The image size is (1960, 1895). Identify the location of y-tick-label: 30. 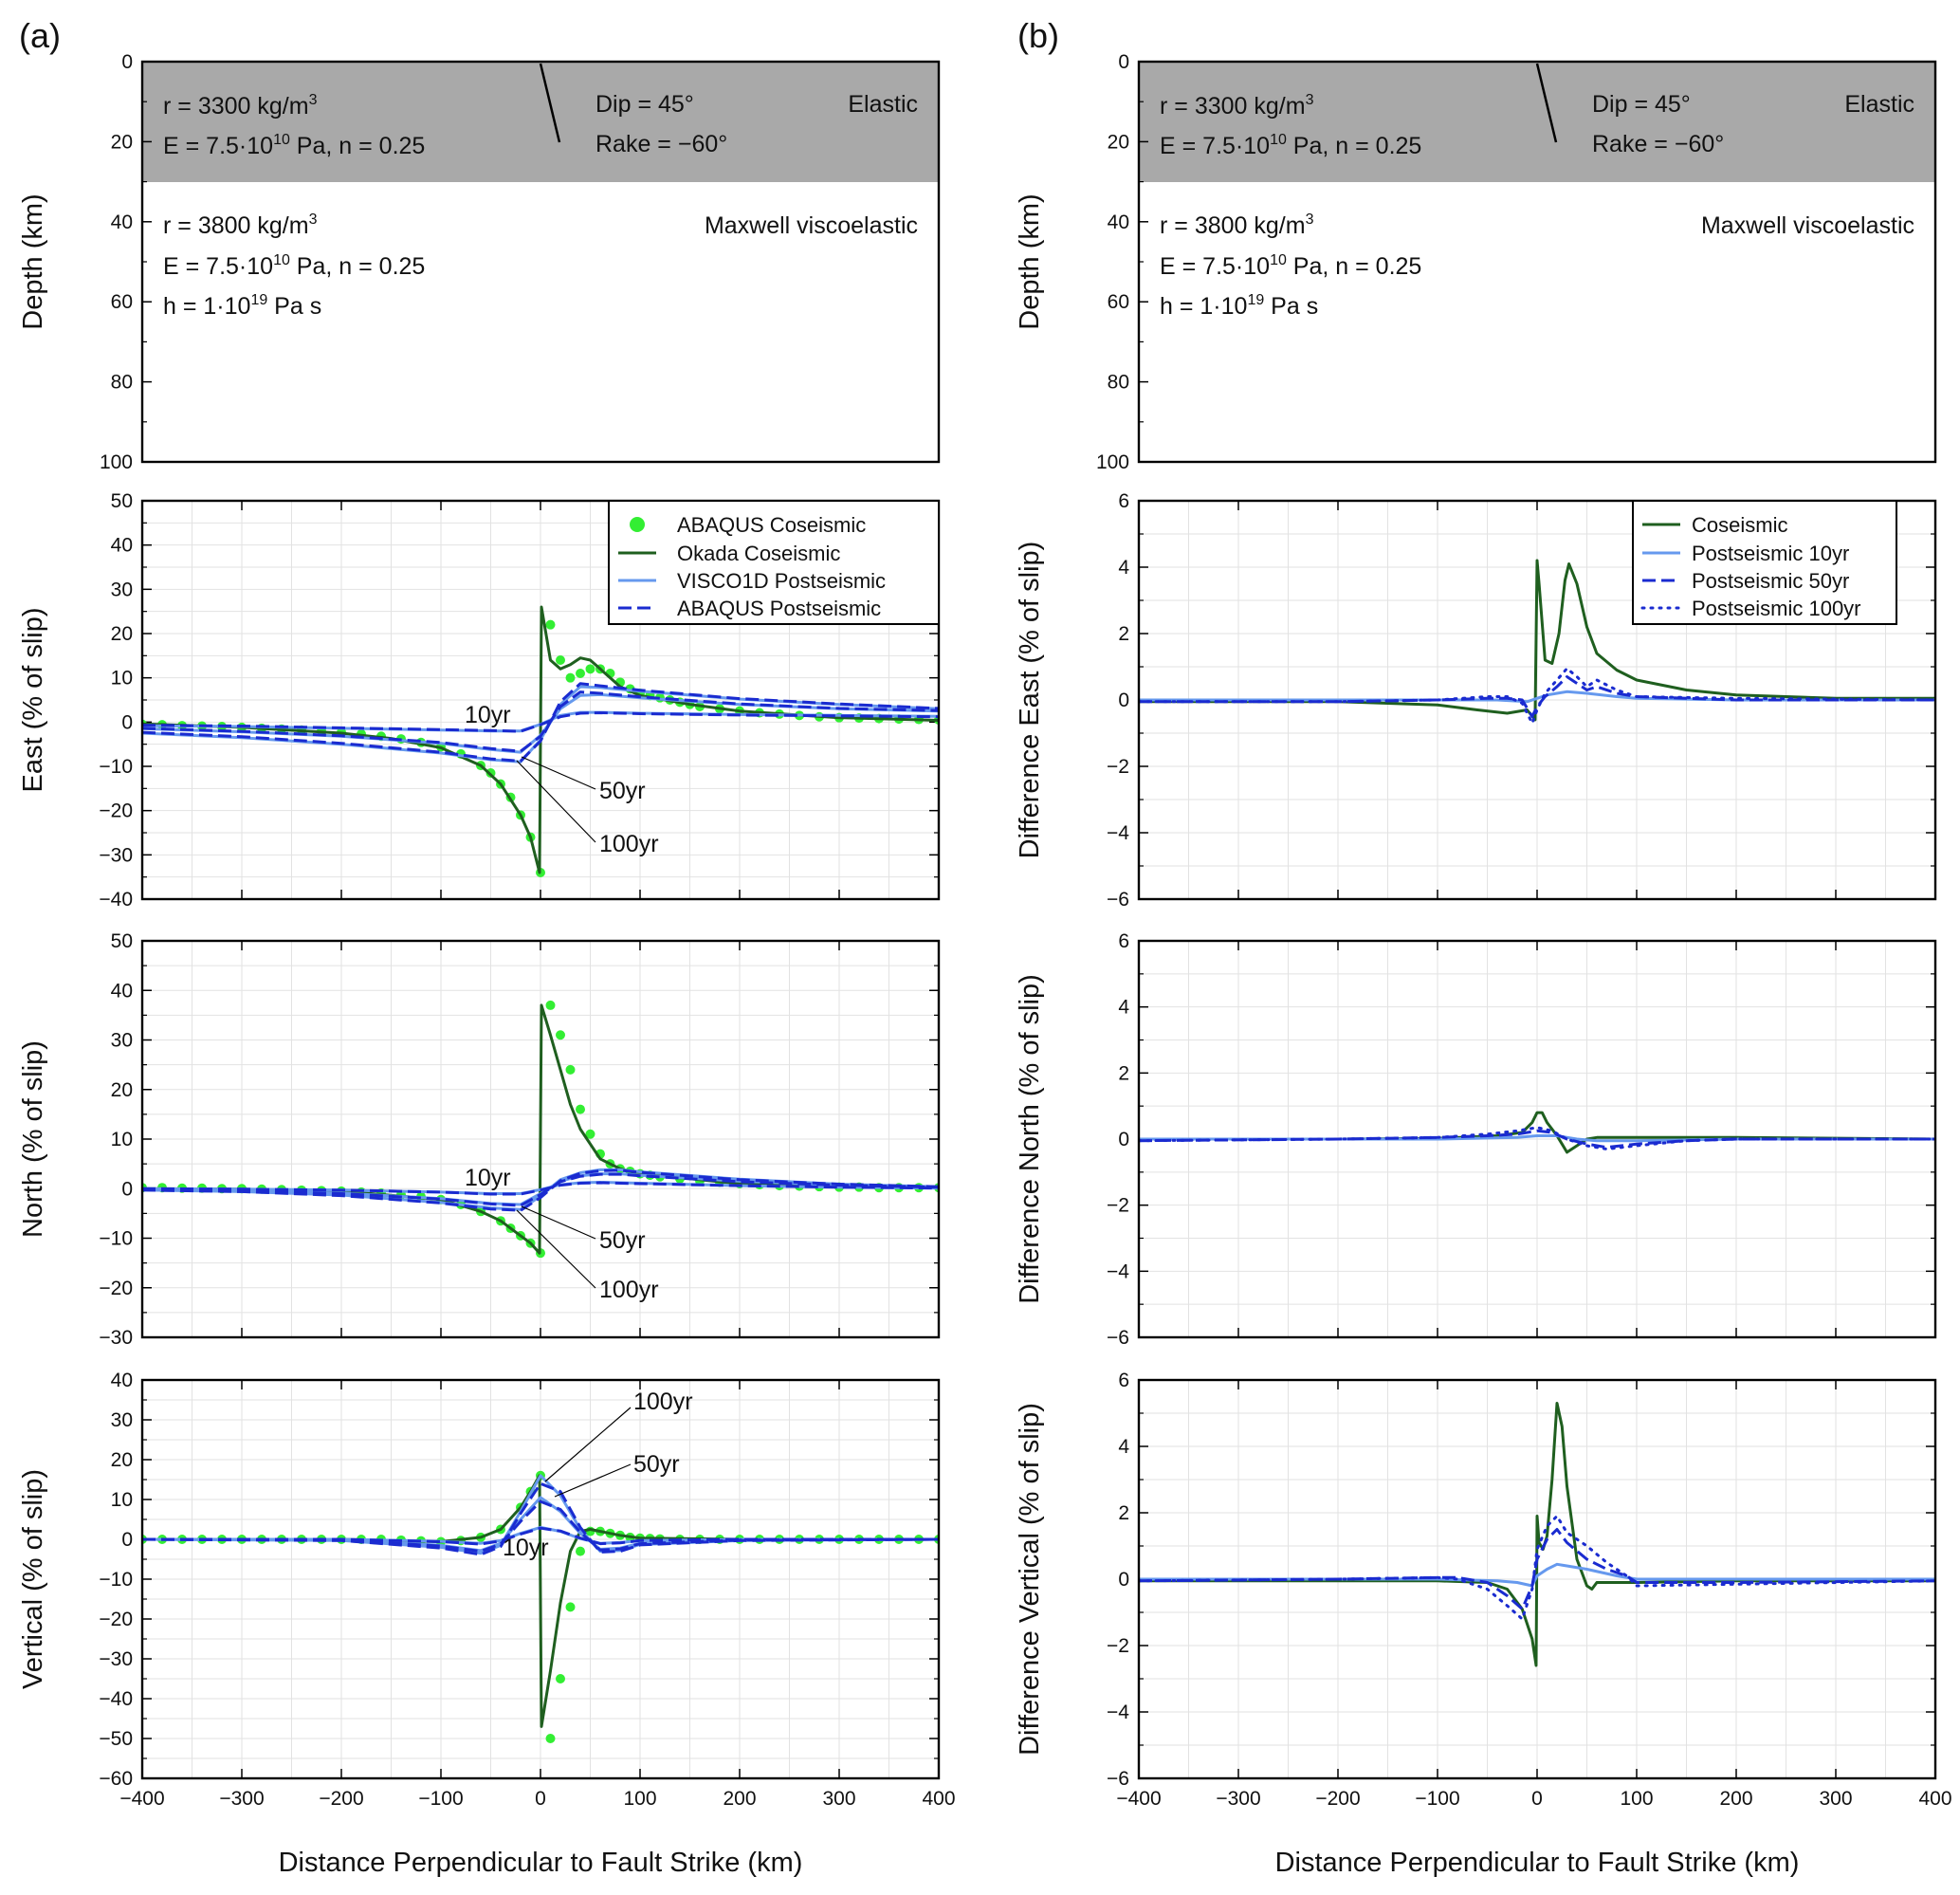
(122, 1420).